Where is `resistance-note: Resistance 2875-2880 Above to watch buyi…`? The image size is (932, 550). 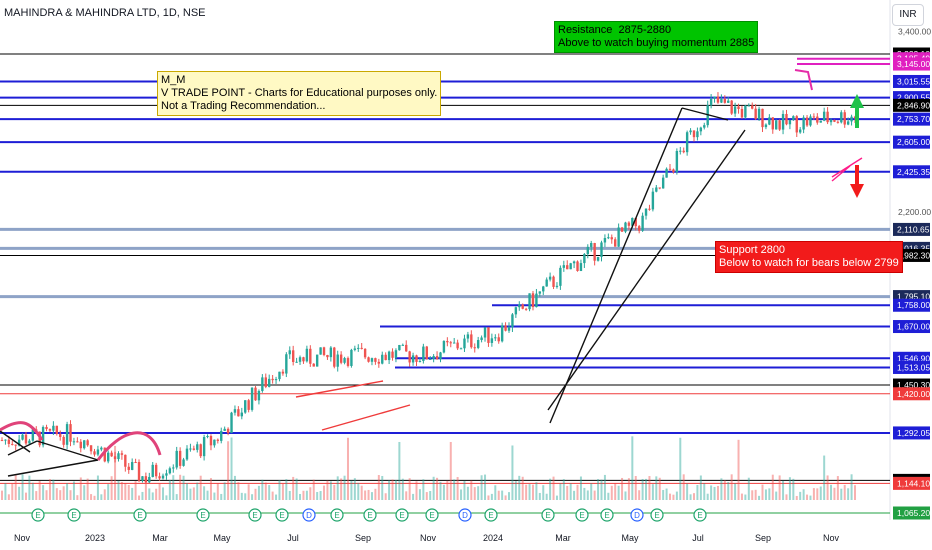
resistance-note: Resistance 2875-2880 Above to watch buyi… is located at coordinates (656, 37).